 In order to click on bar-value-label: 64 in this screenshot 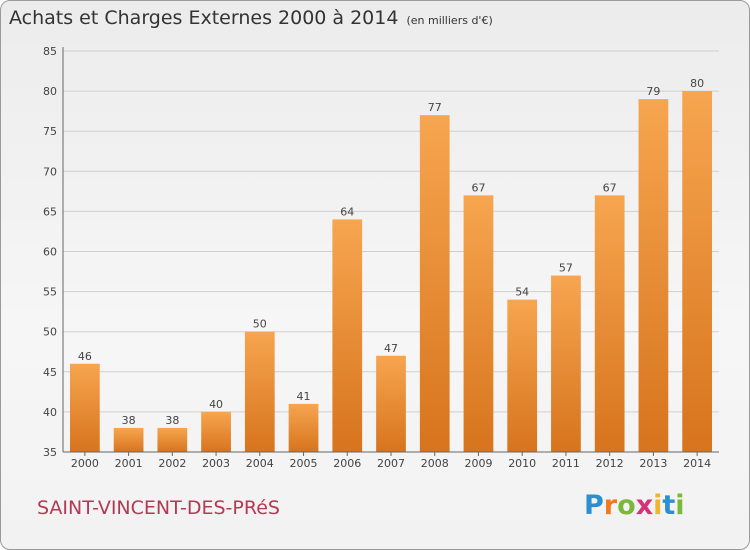, I will do `click(347, 211)`.